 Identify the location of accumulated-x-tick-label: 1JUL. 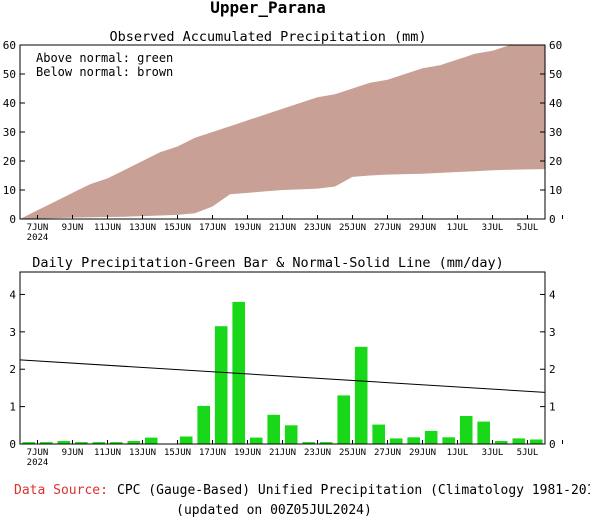
(458, 228).